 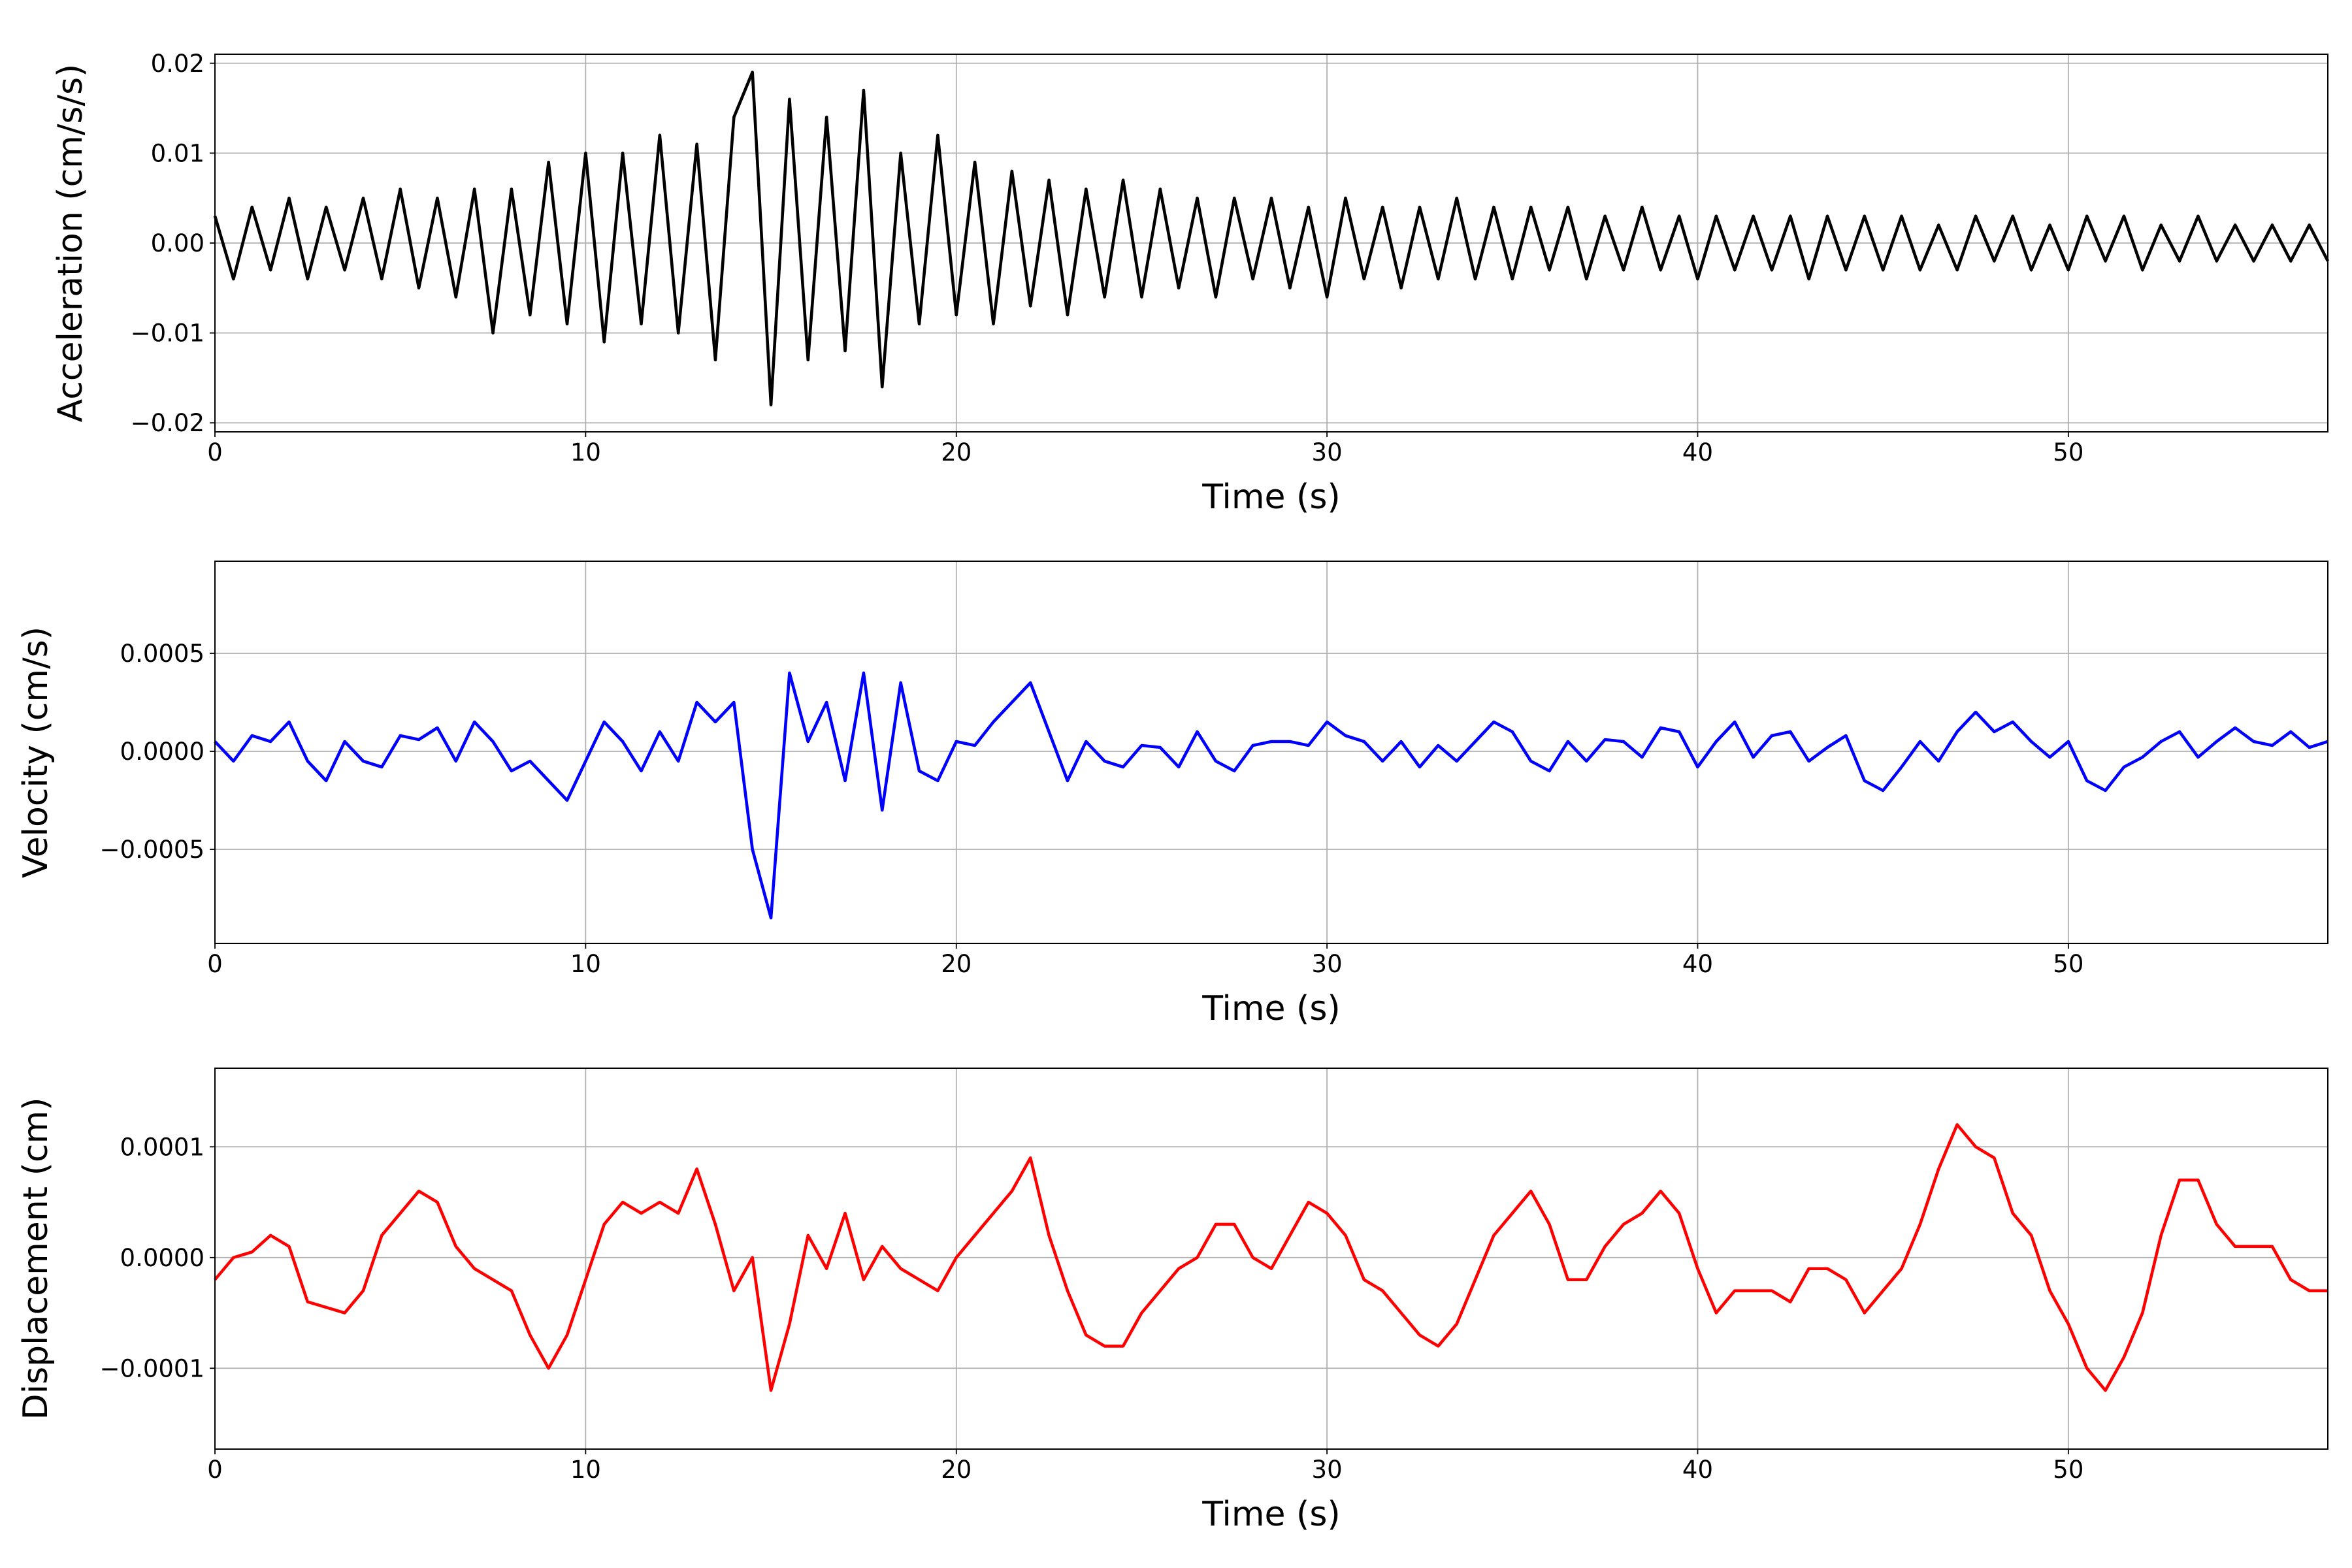 I want to click on y-axis-label: Acceleration (cm/s/s), so click(x=70, y=243).